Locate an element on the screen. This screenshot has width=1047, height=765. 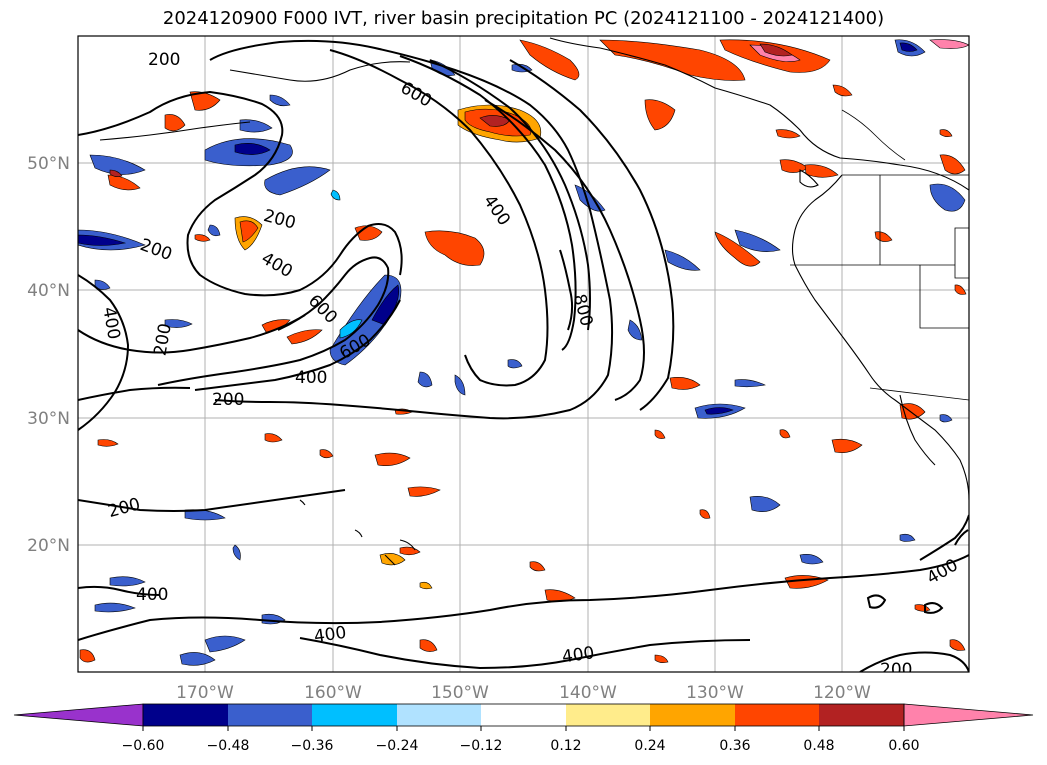
colorbar-tick-label: 0.48 is located at coordinates (818, 746).